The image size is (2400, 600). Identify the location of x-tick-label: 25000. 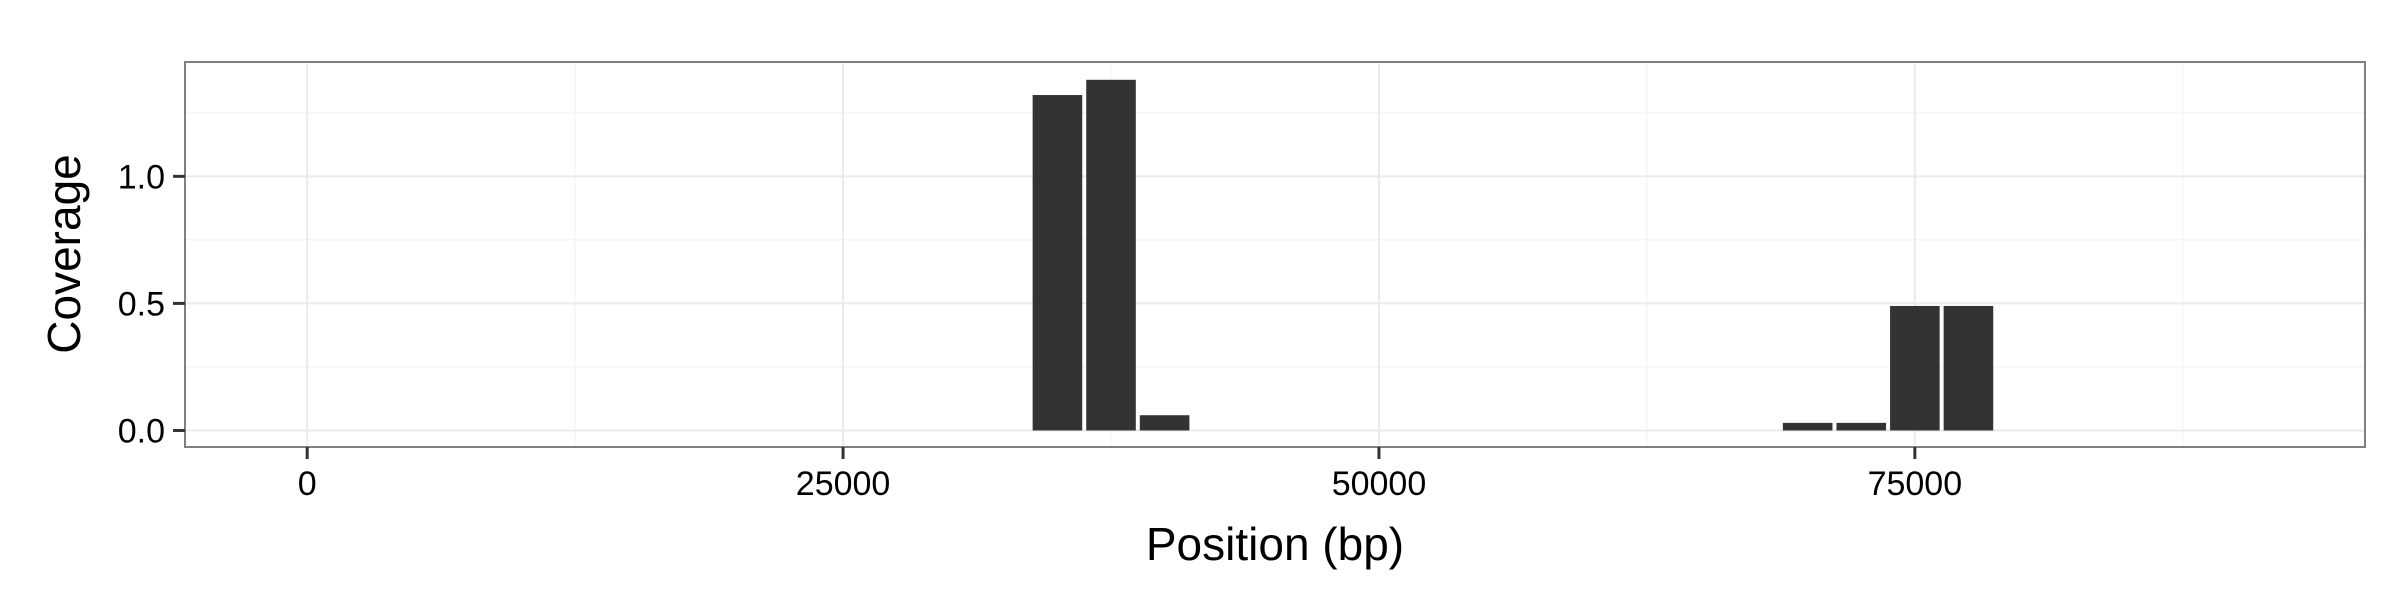
(843, 484).